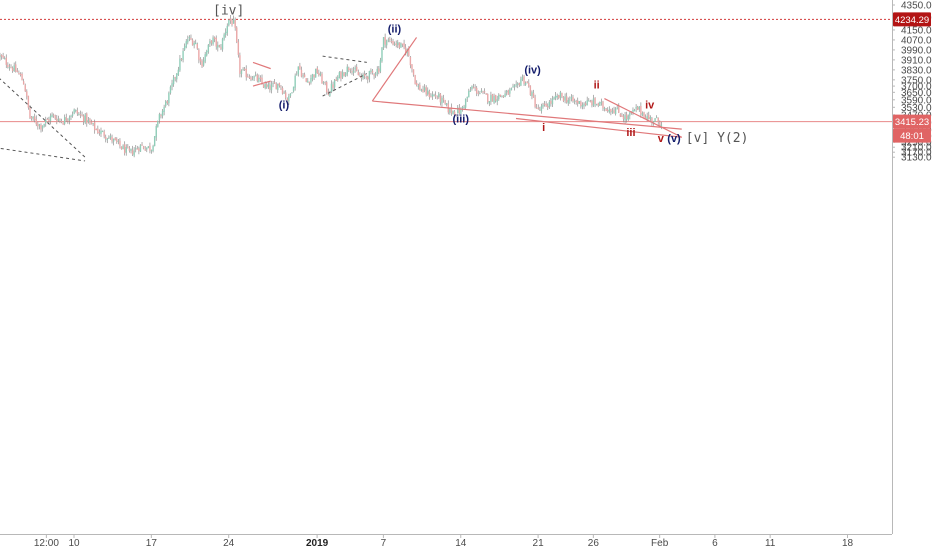 The height and width of the screenshot is (550, 932). Describe the element at coordinates (461, 119) in the screenshot. I see `wave-label-4: (iii)` at that location.